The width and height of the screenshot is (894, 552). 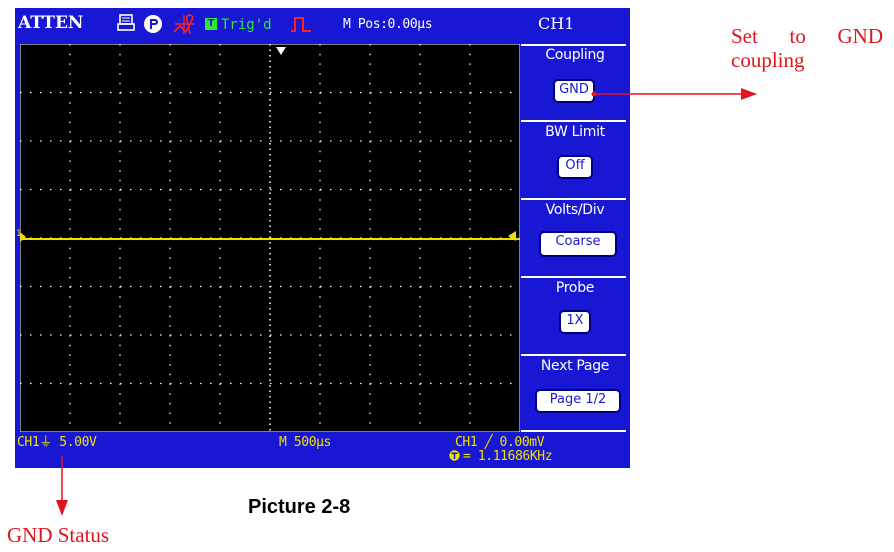 What do you see at coordinates (322, 26) in the screenshot?
I see `top-status-bar: ATTEN T Trig'd M Pos:0.00µs CH1` at bounding box center [322, 26].